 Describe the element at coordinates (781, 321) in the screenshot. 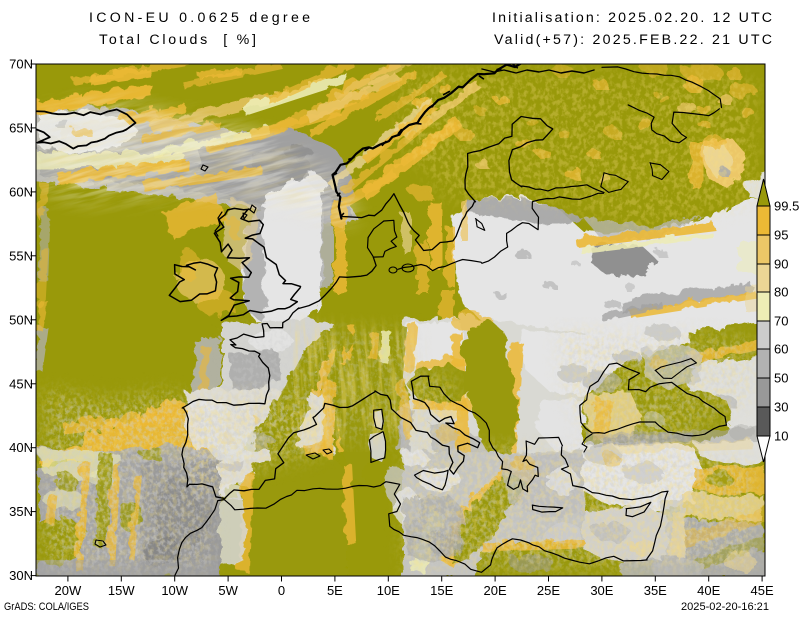

I see `svg-text: 70` at that location.